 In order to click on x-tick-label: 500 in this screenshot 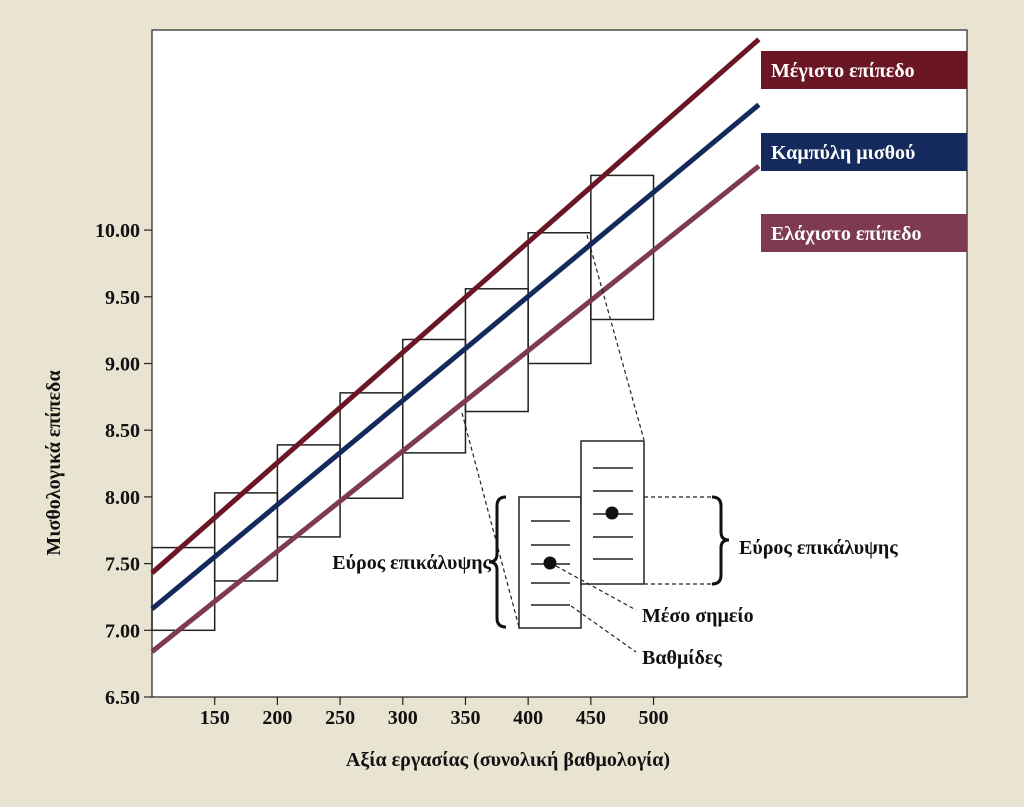, I will do `click(654, 718)`.